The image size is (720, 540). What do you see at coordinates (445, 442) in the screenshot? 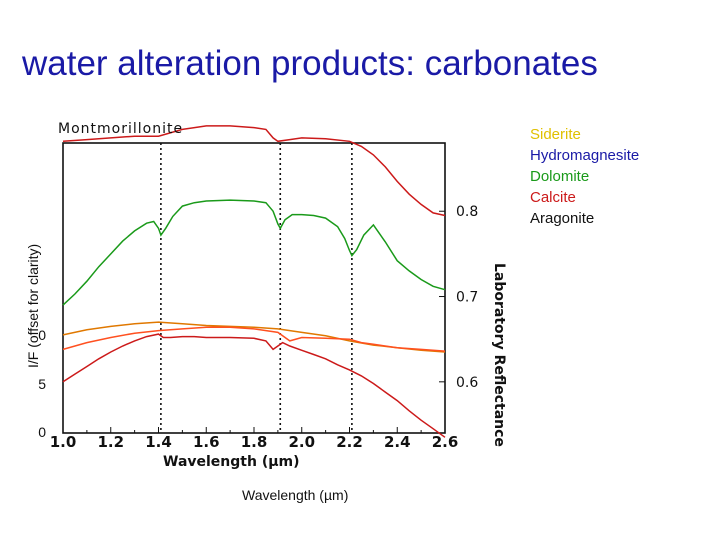
I see `x-tick-label: 2.6` at bounding box center [445, 442].